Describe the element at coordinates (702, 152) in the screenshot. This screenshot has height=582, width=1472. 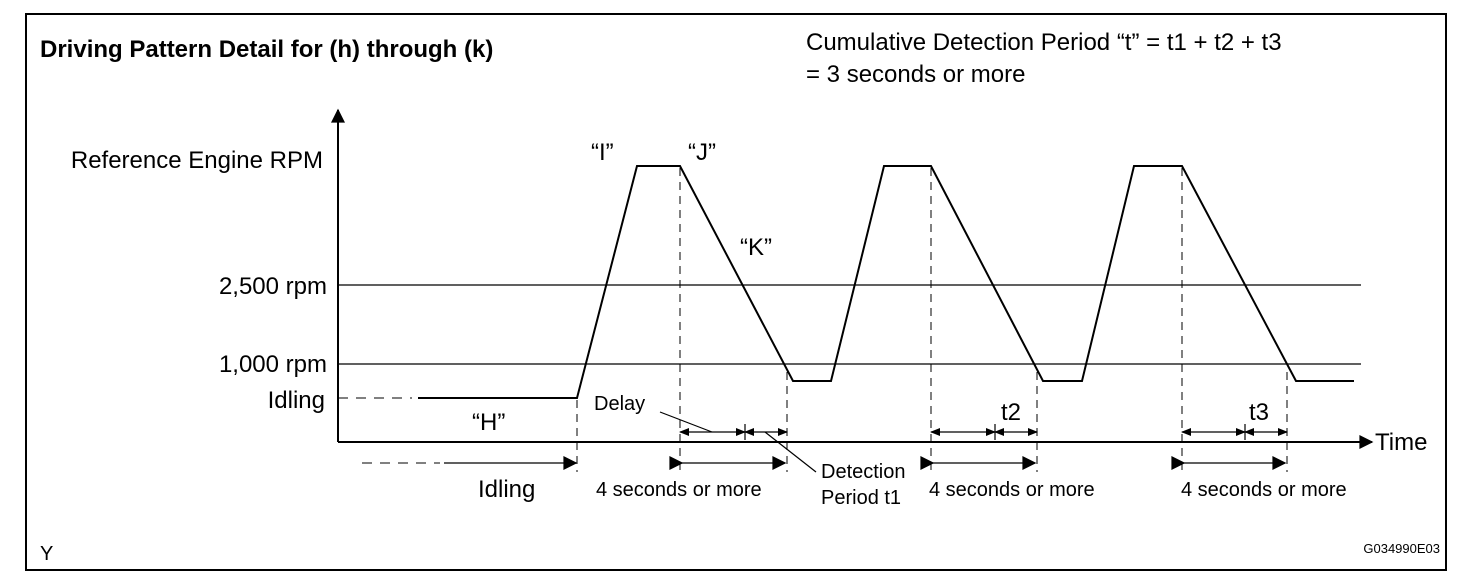
I see `point-label-j: “J”` at that location.